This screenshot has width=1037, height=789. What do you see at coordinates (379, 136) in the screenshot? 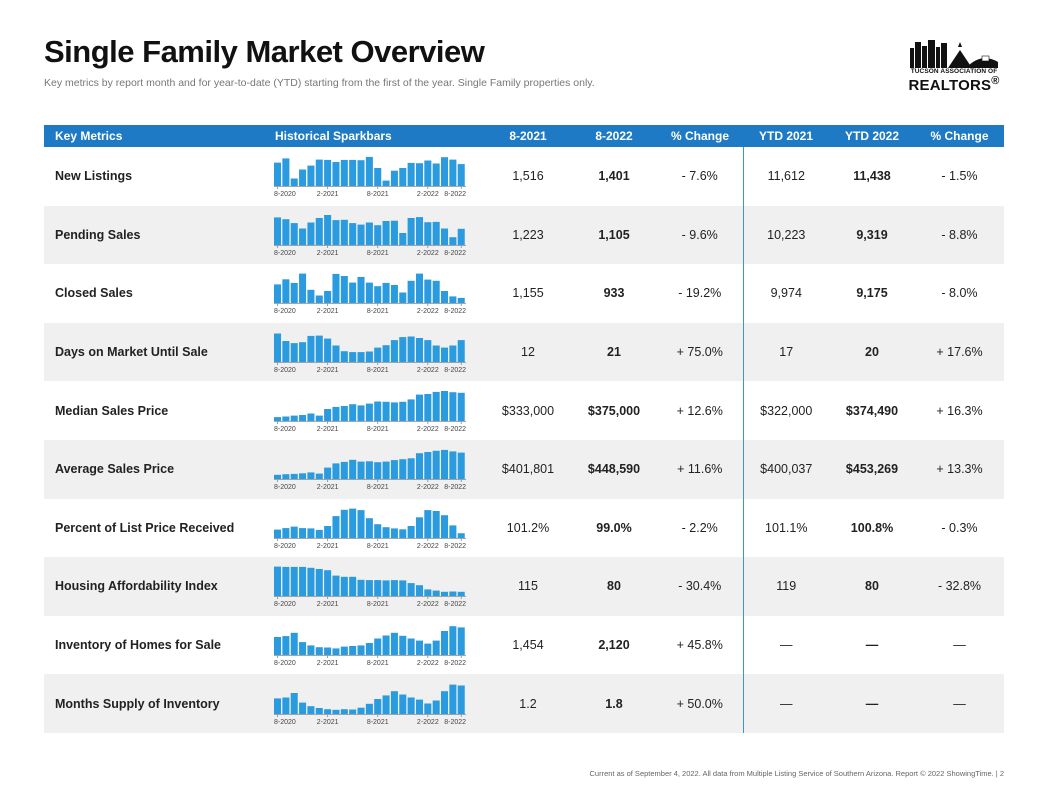
I see `col-sparkbars: Historical Sparkbars` at bounding box center [379, 136].